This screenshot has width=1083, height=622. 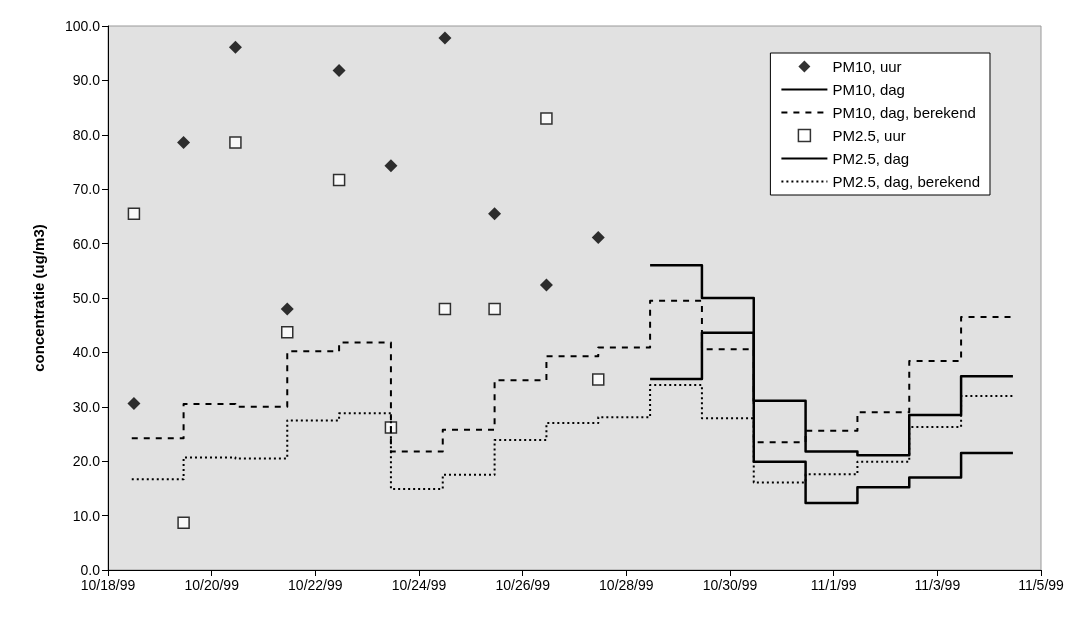 I want to click on y-tick-label: 70.0, so click(x=86, y=189).